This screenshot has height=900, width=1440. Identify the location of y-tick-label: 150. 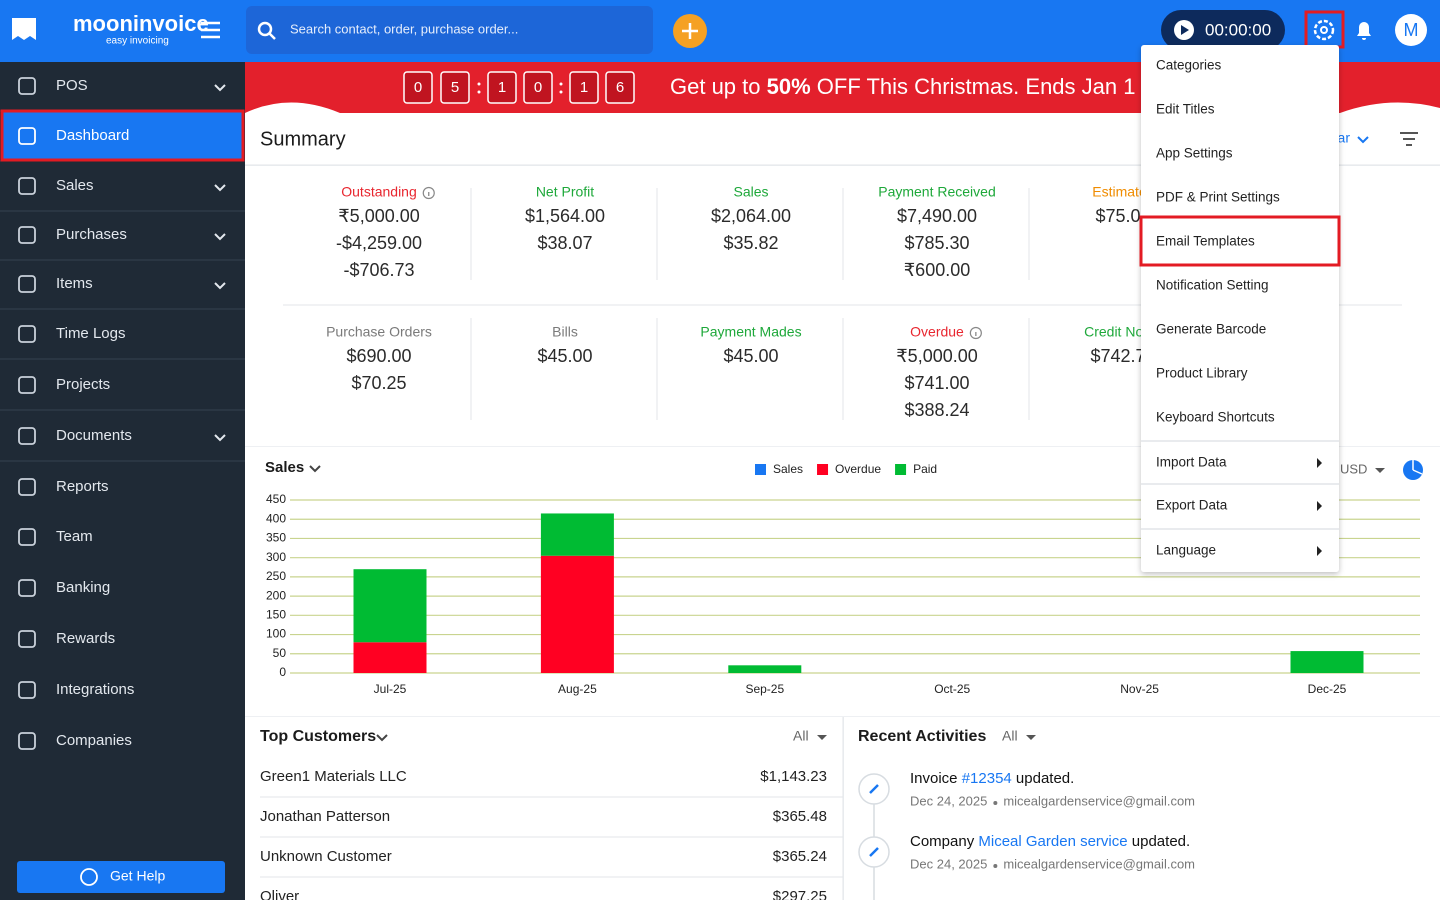
(276, 615).